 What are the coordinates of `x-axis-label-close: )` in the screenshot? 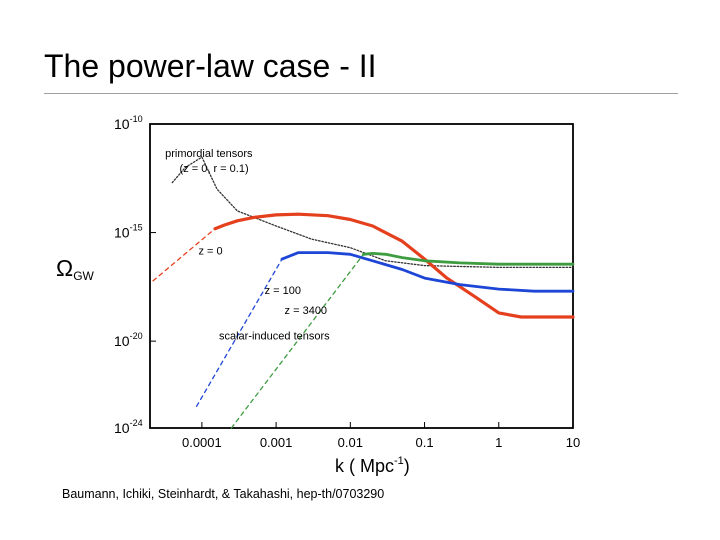 It's located at (407, 466).